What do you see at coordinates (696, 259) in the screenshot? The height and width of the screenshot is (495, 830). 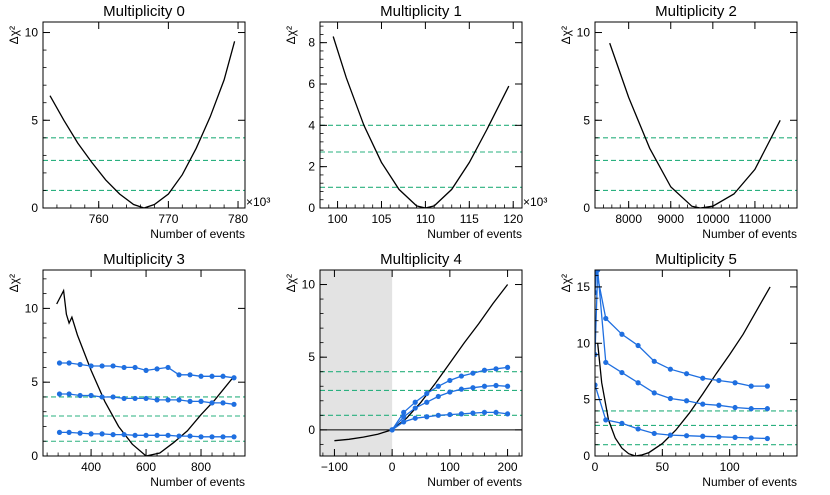 I see `chart-title: Multiplicity 5` at bounding box center [696, 259].